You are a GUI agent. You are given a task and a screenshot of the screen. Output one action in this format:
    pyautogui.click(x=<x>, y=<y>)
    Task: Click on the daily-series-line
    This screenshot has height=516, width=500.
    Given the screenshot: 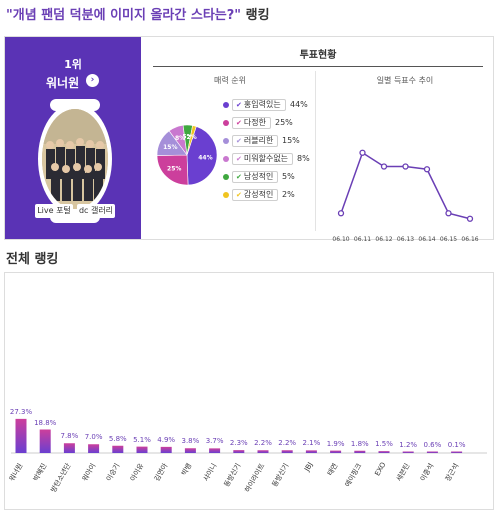 What is the action you would take?
    pyautogui.click(x=405, y=185)
    